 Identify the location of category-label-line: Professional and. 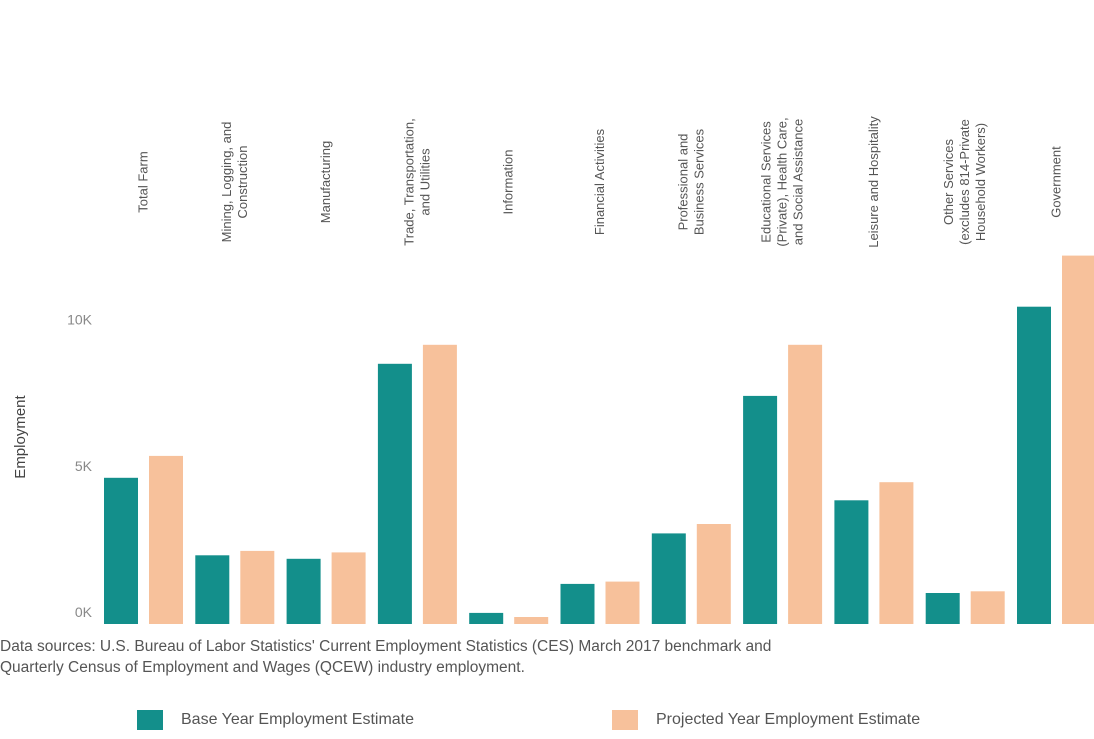
(682, 182).